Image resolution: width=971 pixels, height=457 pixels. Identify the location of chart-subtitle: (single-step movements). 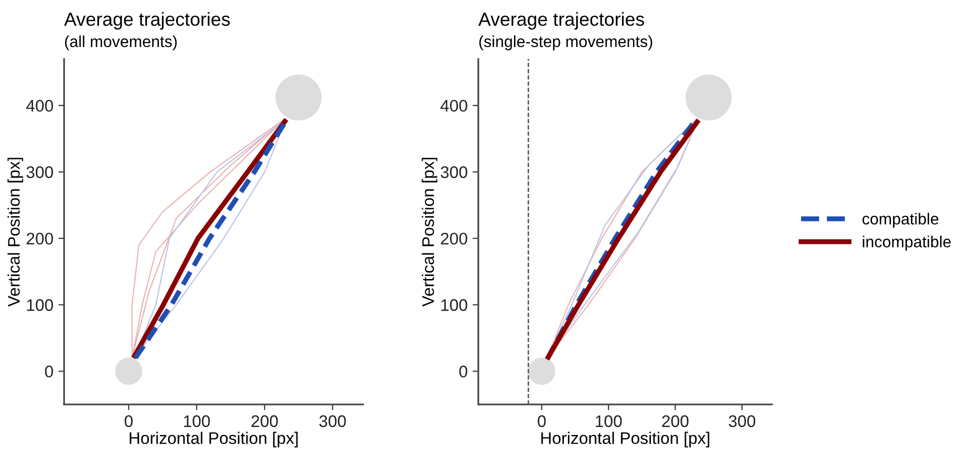
(565, 42).